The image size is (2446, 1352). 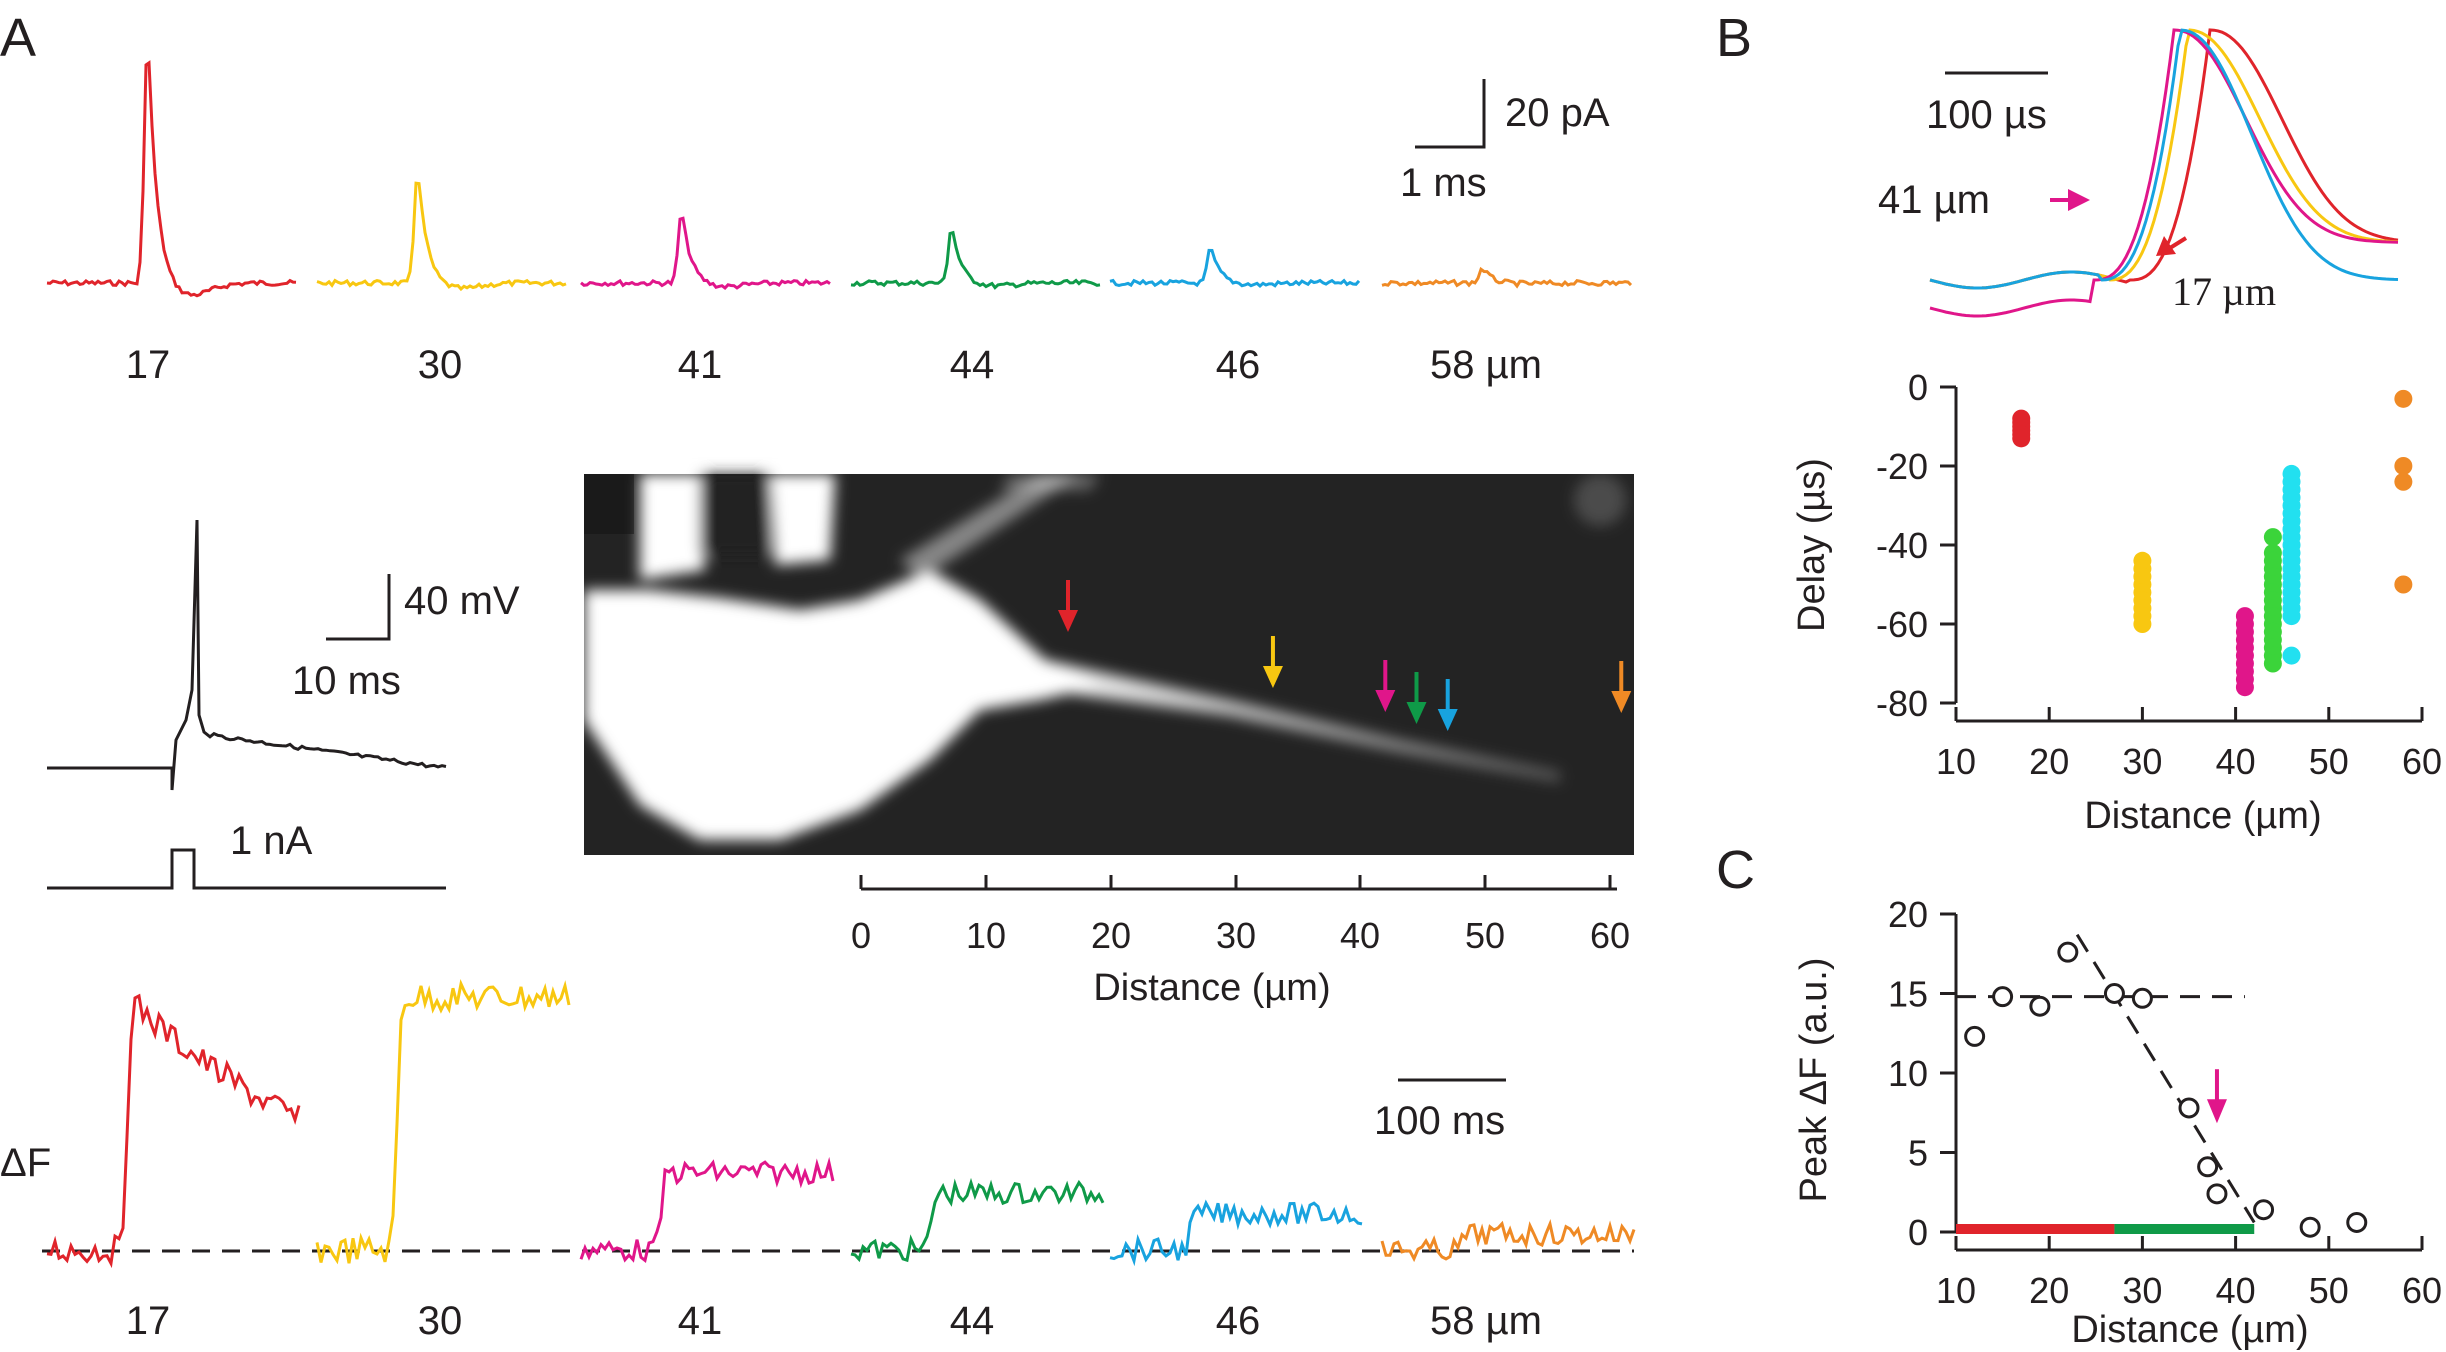 What do you see at coordinates (1610, 935) in the screenshot?
I see `image-axis-tick-60: 60` at bounding box center [1610, 935].